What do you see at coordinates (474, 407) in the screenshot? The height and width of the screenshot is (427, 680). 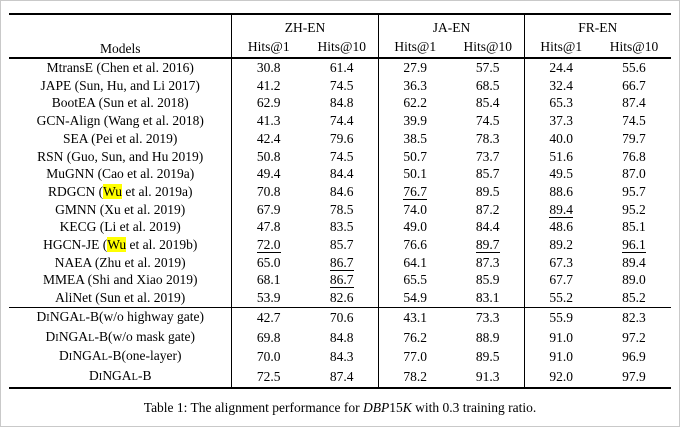 I see `text-segment: with 0.3 training ratio.` at bounding box center [474, 407].